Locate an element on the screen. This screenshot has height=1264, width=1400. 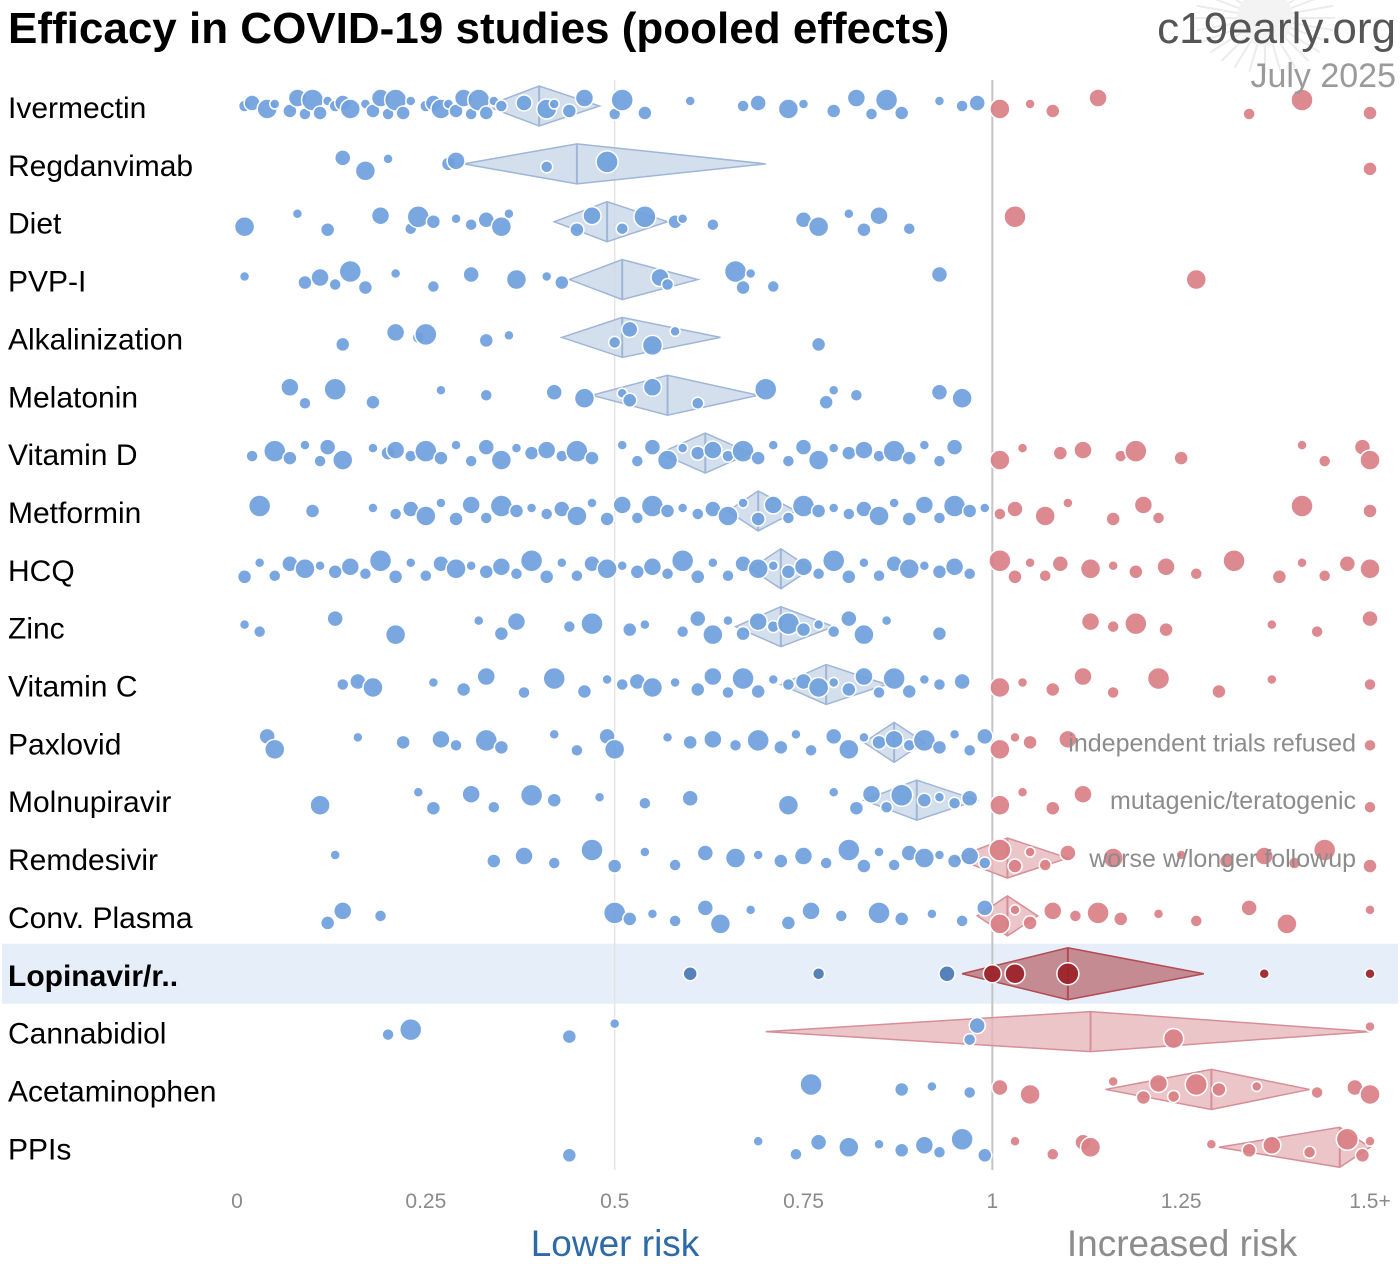
row-pvp-i: PVP-I is located at coordinates (608, 279).